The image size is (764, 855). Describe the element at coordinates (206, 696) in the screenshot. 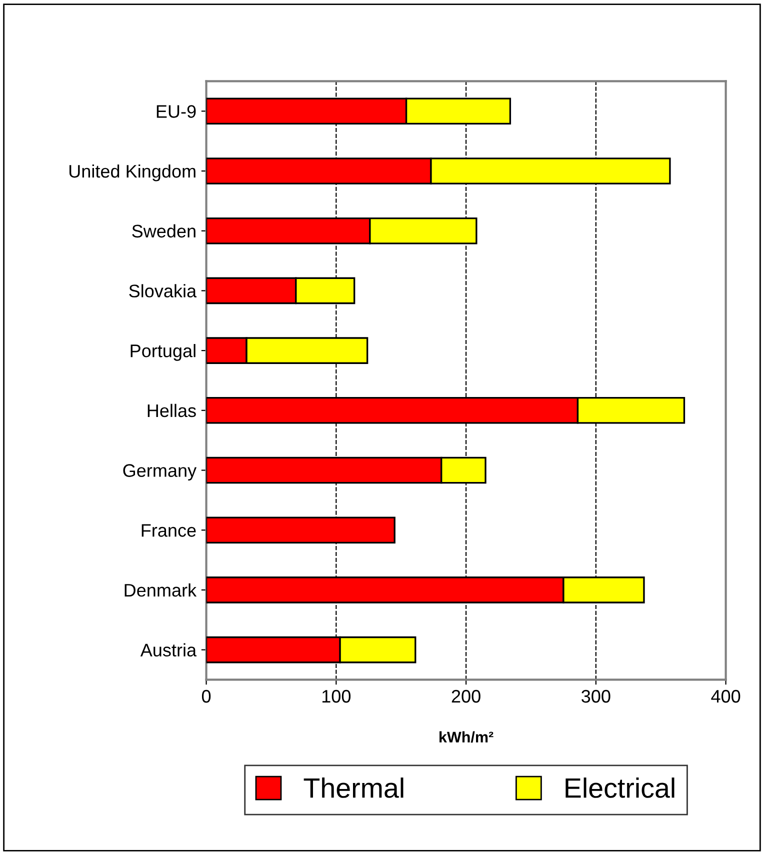

I see `x-tick-label: 0` at that location.